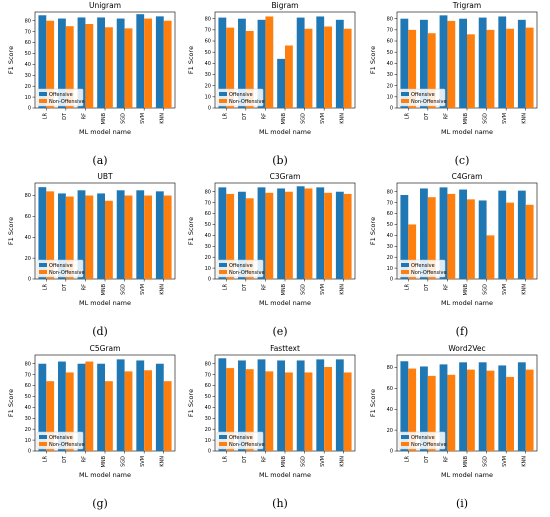  I want to click on y-tick-label: 0, so click(29, 452).